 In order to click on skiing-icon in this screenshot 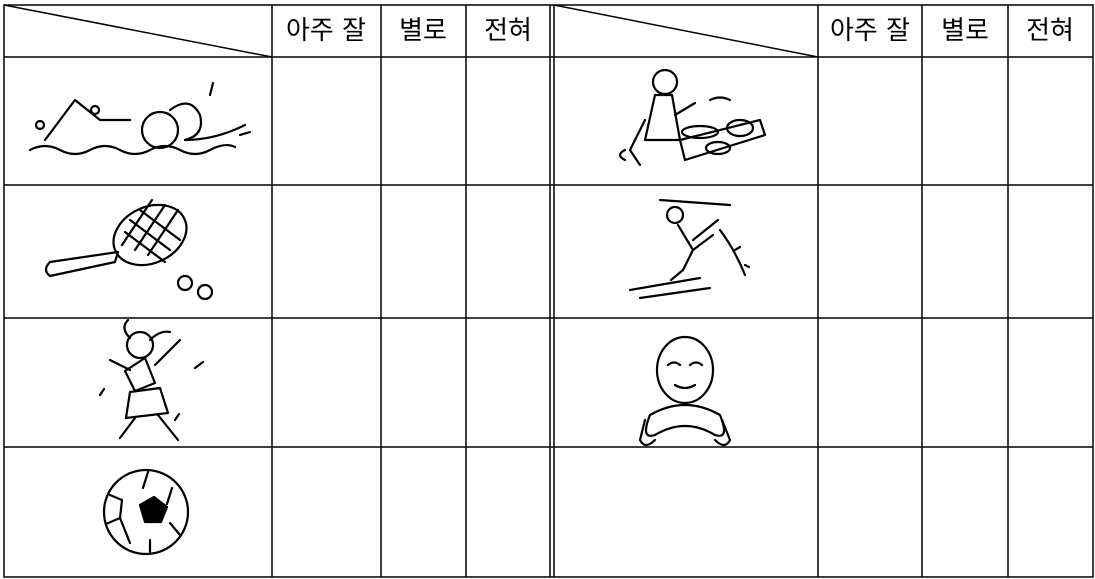, I will do `click(689, 249)`.